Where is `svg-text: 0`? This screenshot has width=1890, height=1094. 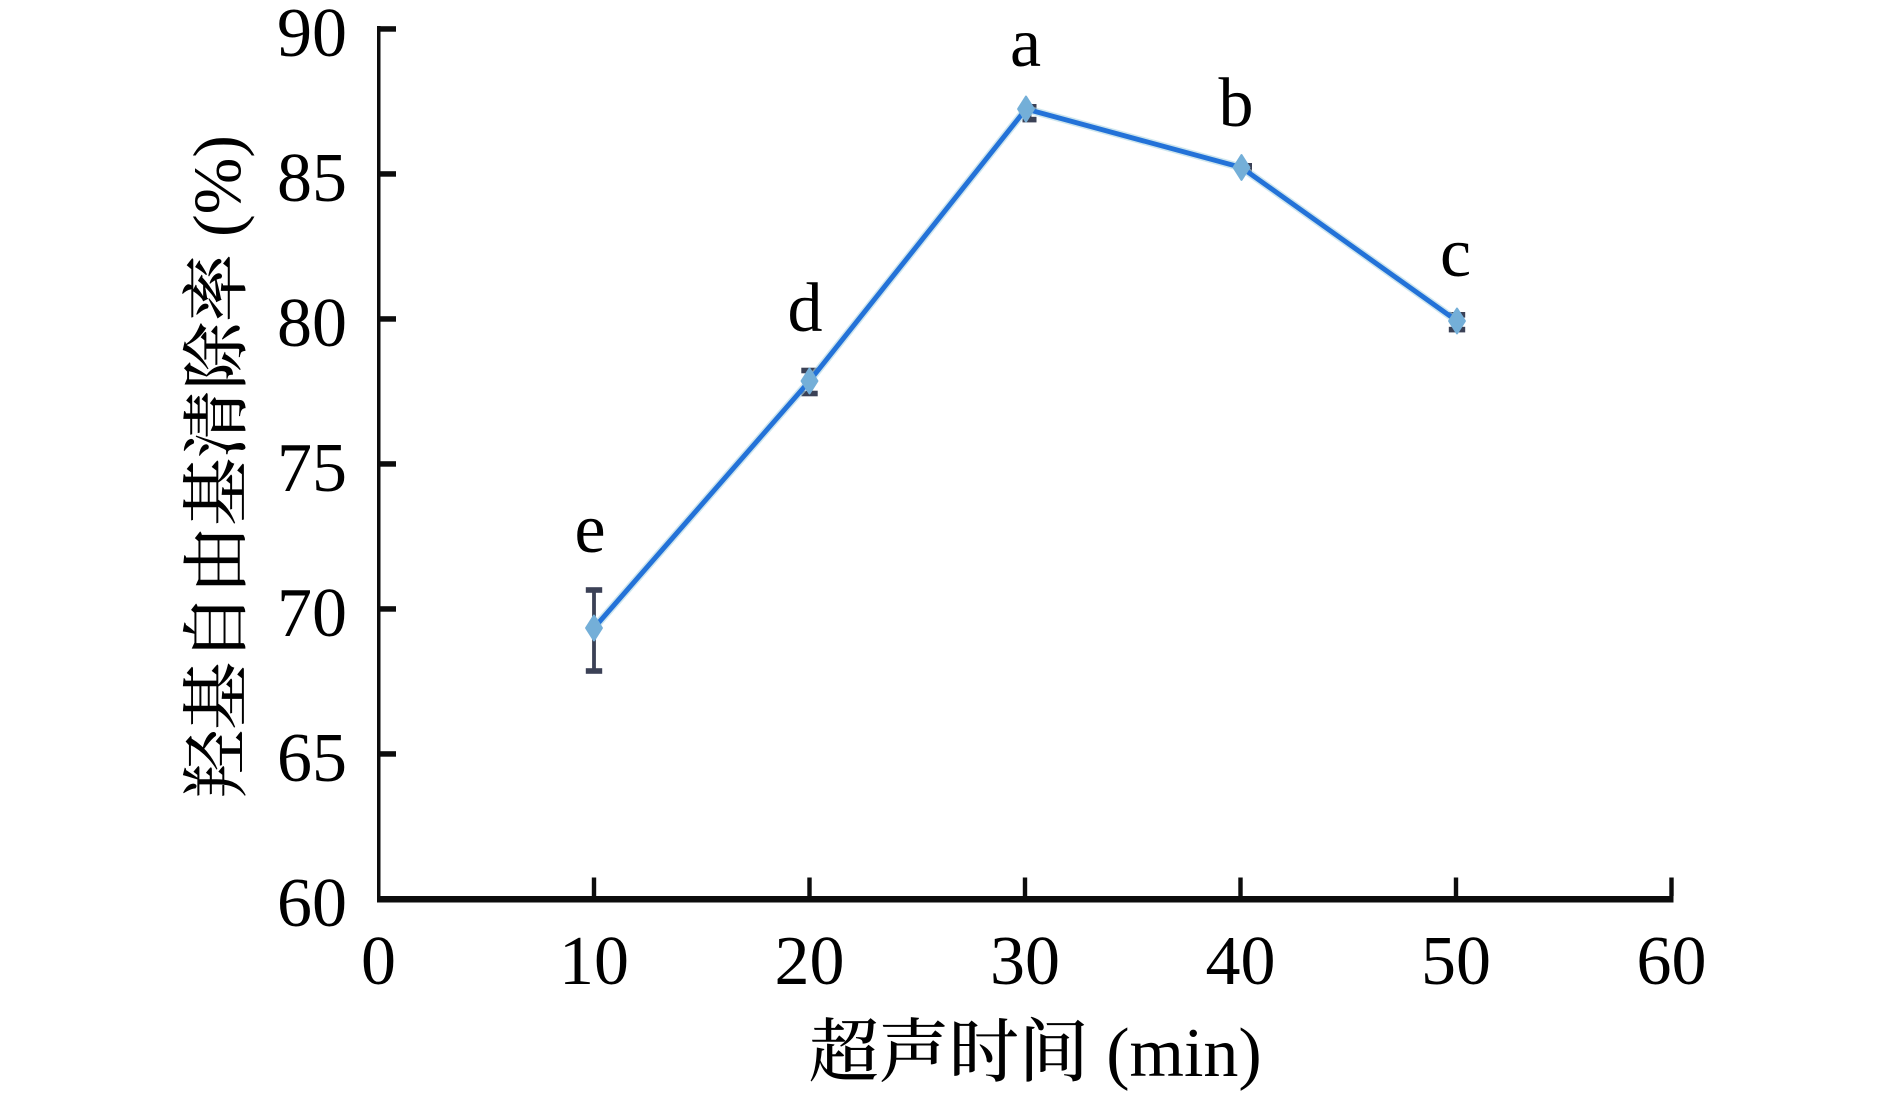 svg-text: 0 is located at coordinates (378, 961).